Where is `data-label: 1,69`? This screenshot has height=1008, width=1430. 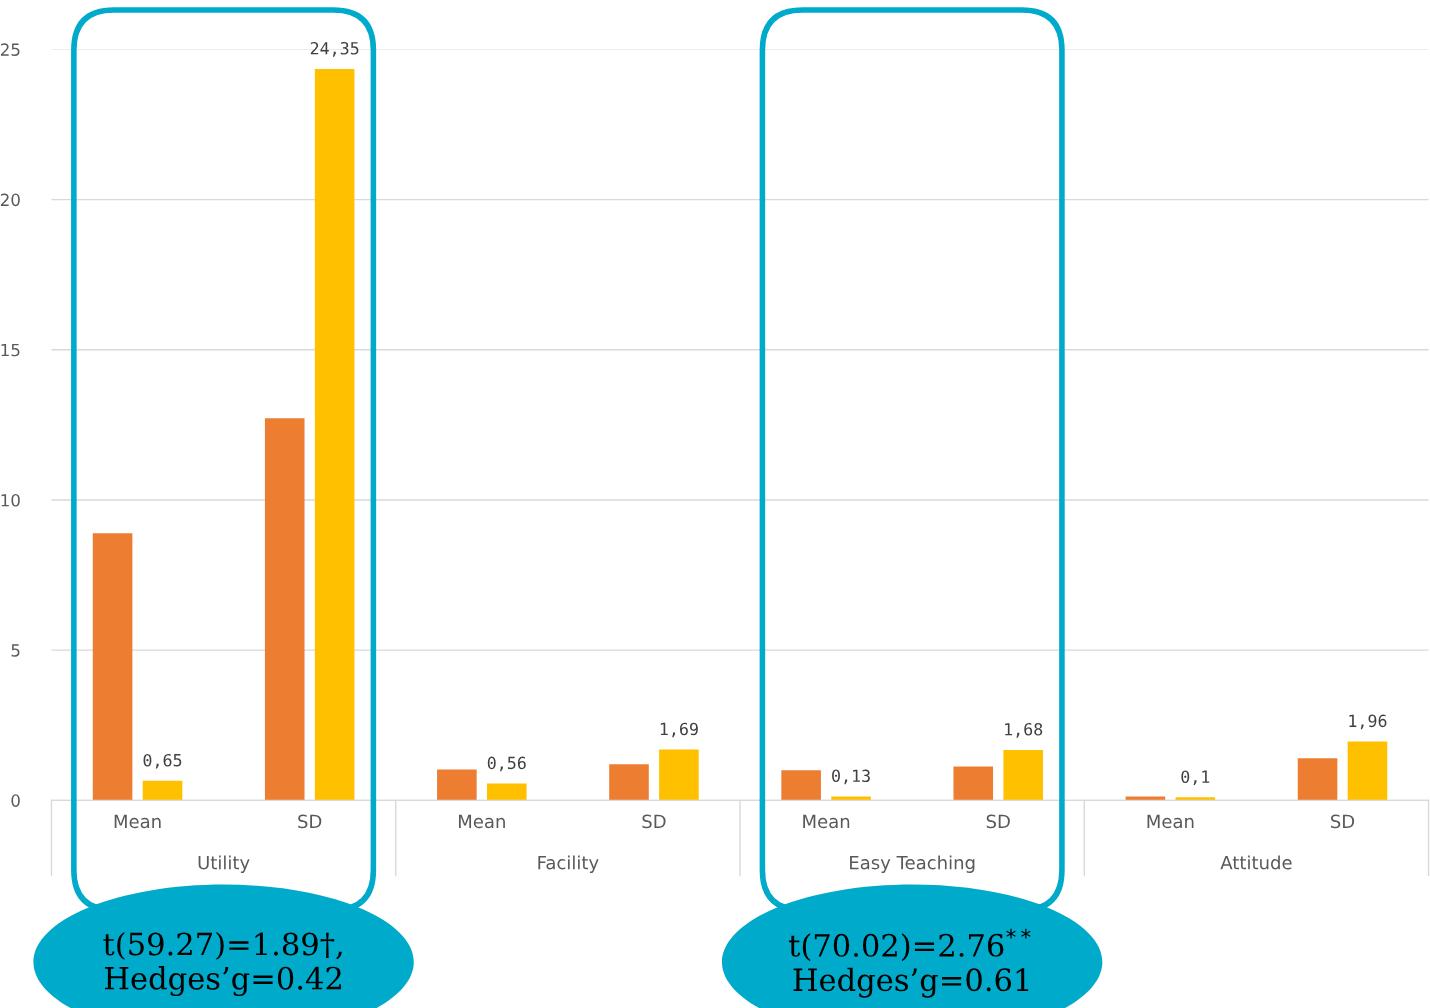 data-label: 1,69 is located at coordinates (679, 730).